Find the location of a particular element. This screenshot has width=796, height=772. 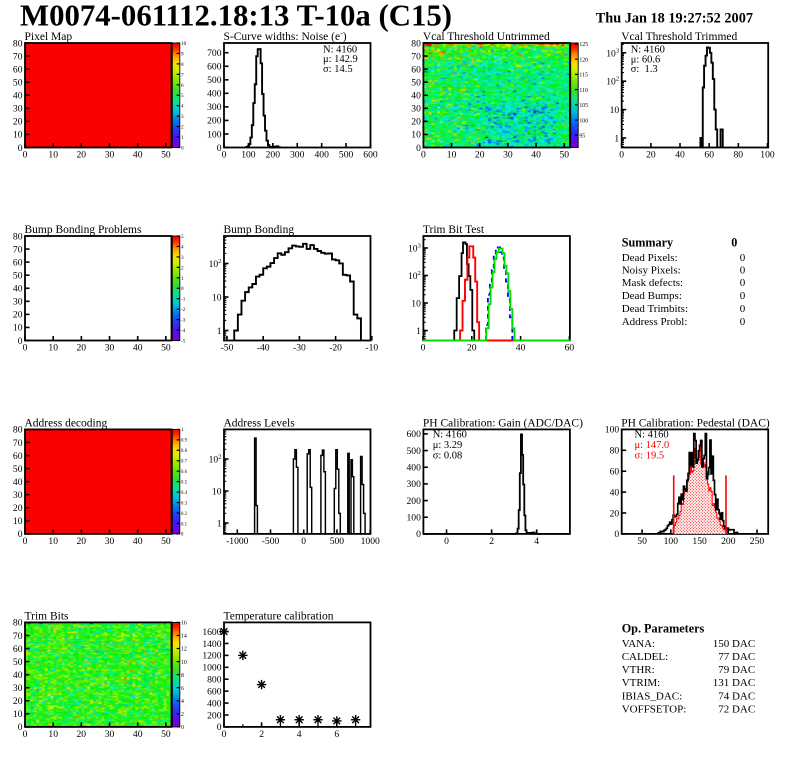

svg-text: -500 is located at coordinates (271, 541).